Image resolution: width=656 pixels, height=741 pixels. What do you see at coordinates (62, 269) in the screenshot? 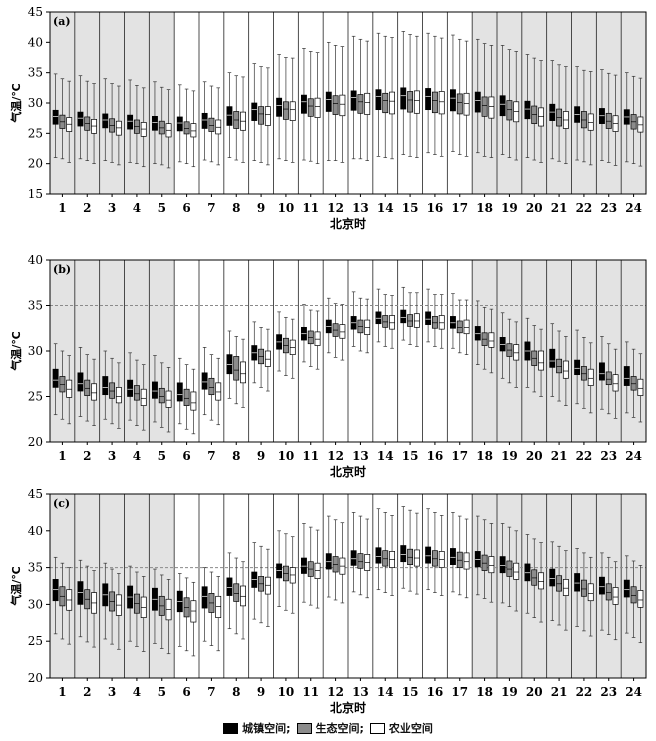
I see `panel-label: (b)` at bounding box center [62, 269].